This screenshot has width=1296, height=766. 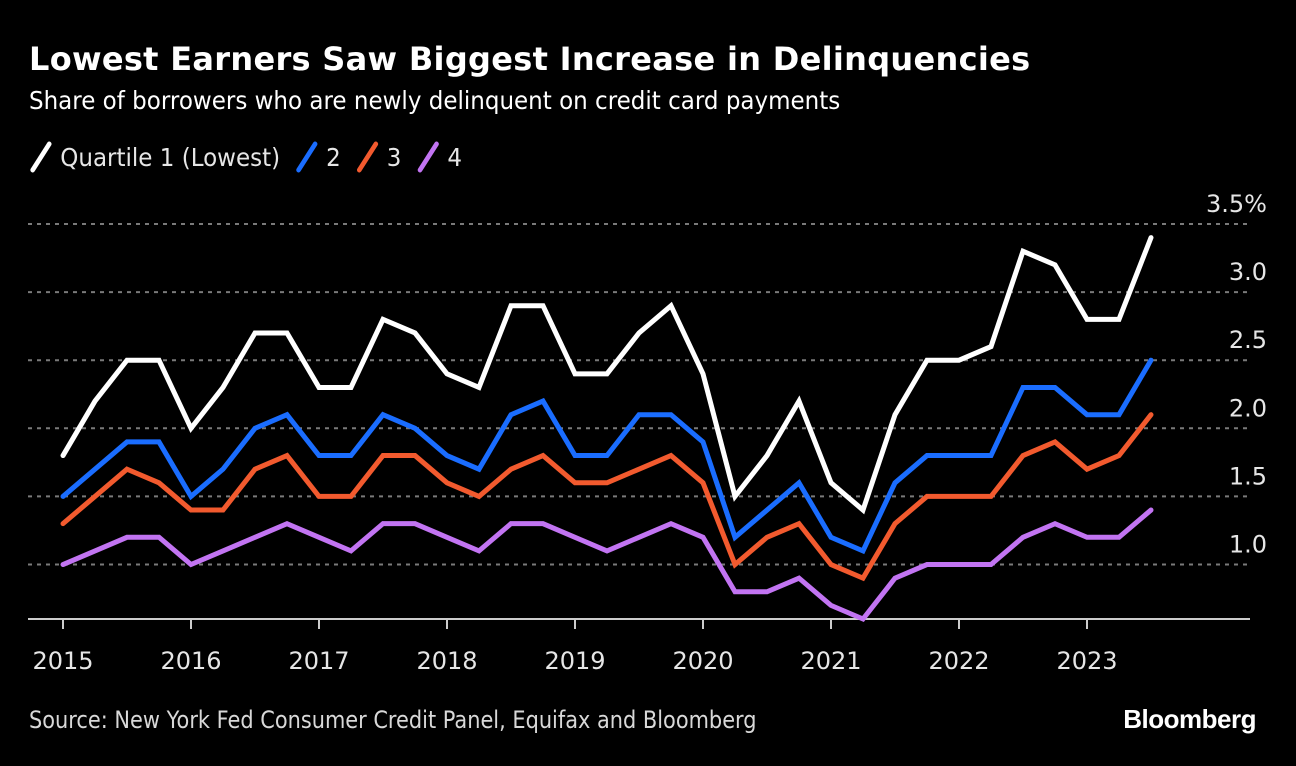 I want to click on x-tick-label: 2016, so click(x=190, y=661).